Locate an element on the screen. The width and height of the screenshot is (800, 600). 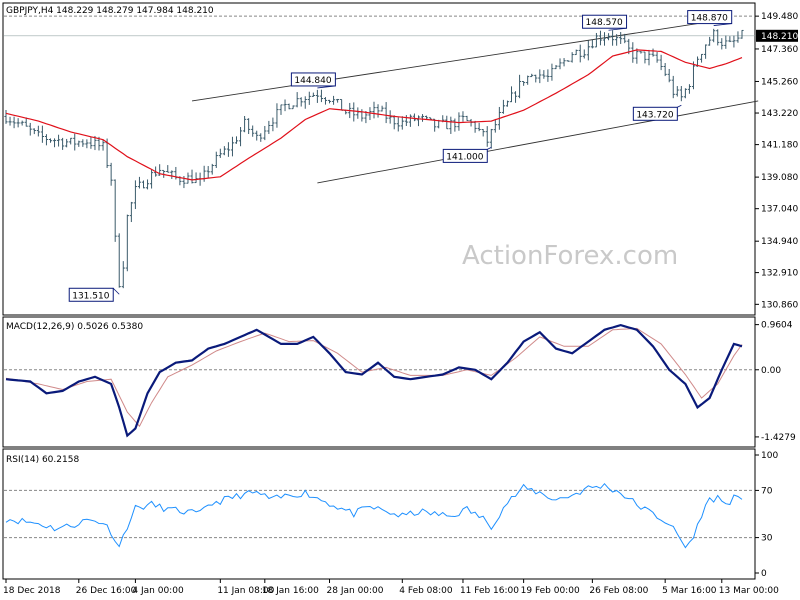
macd-tick-label: 0.9604 is located at coordinates (777, 326).